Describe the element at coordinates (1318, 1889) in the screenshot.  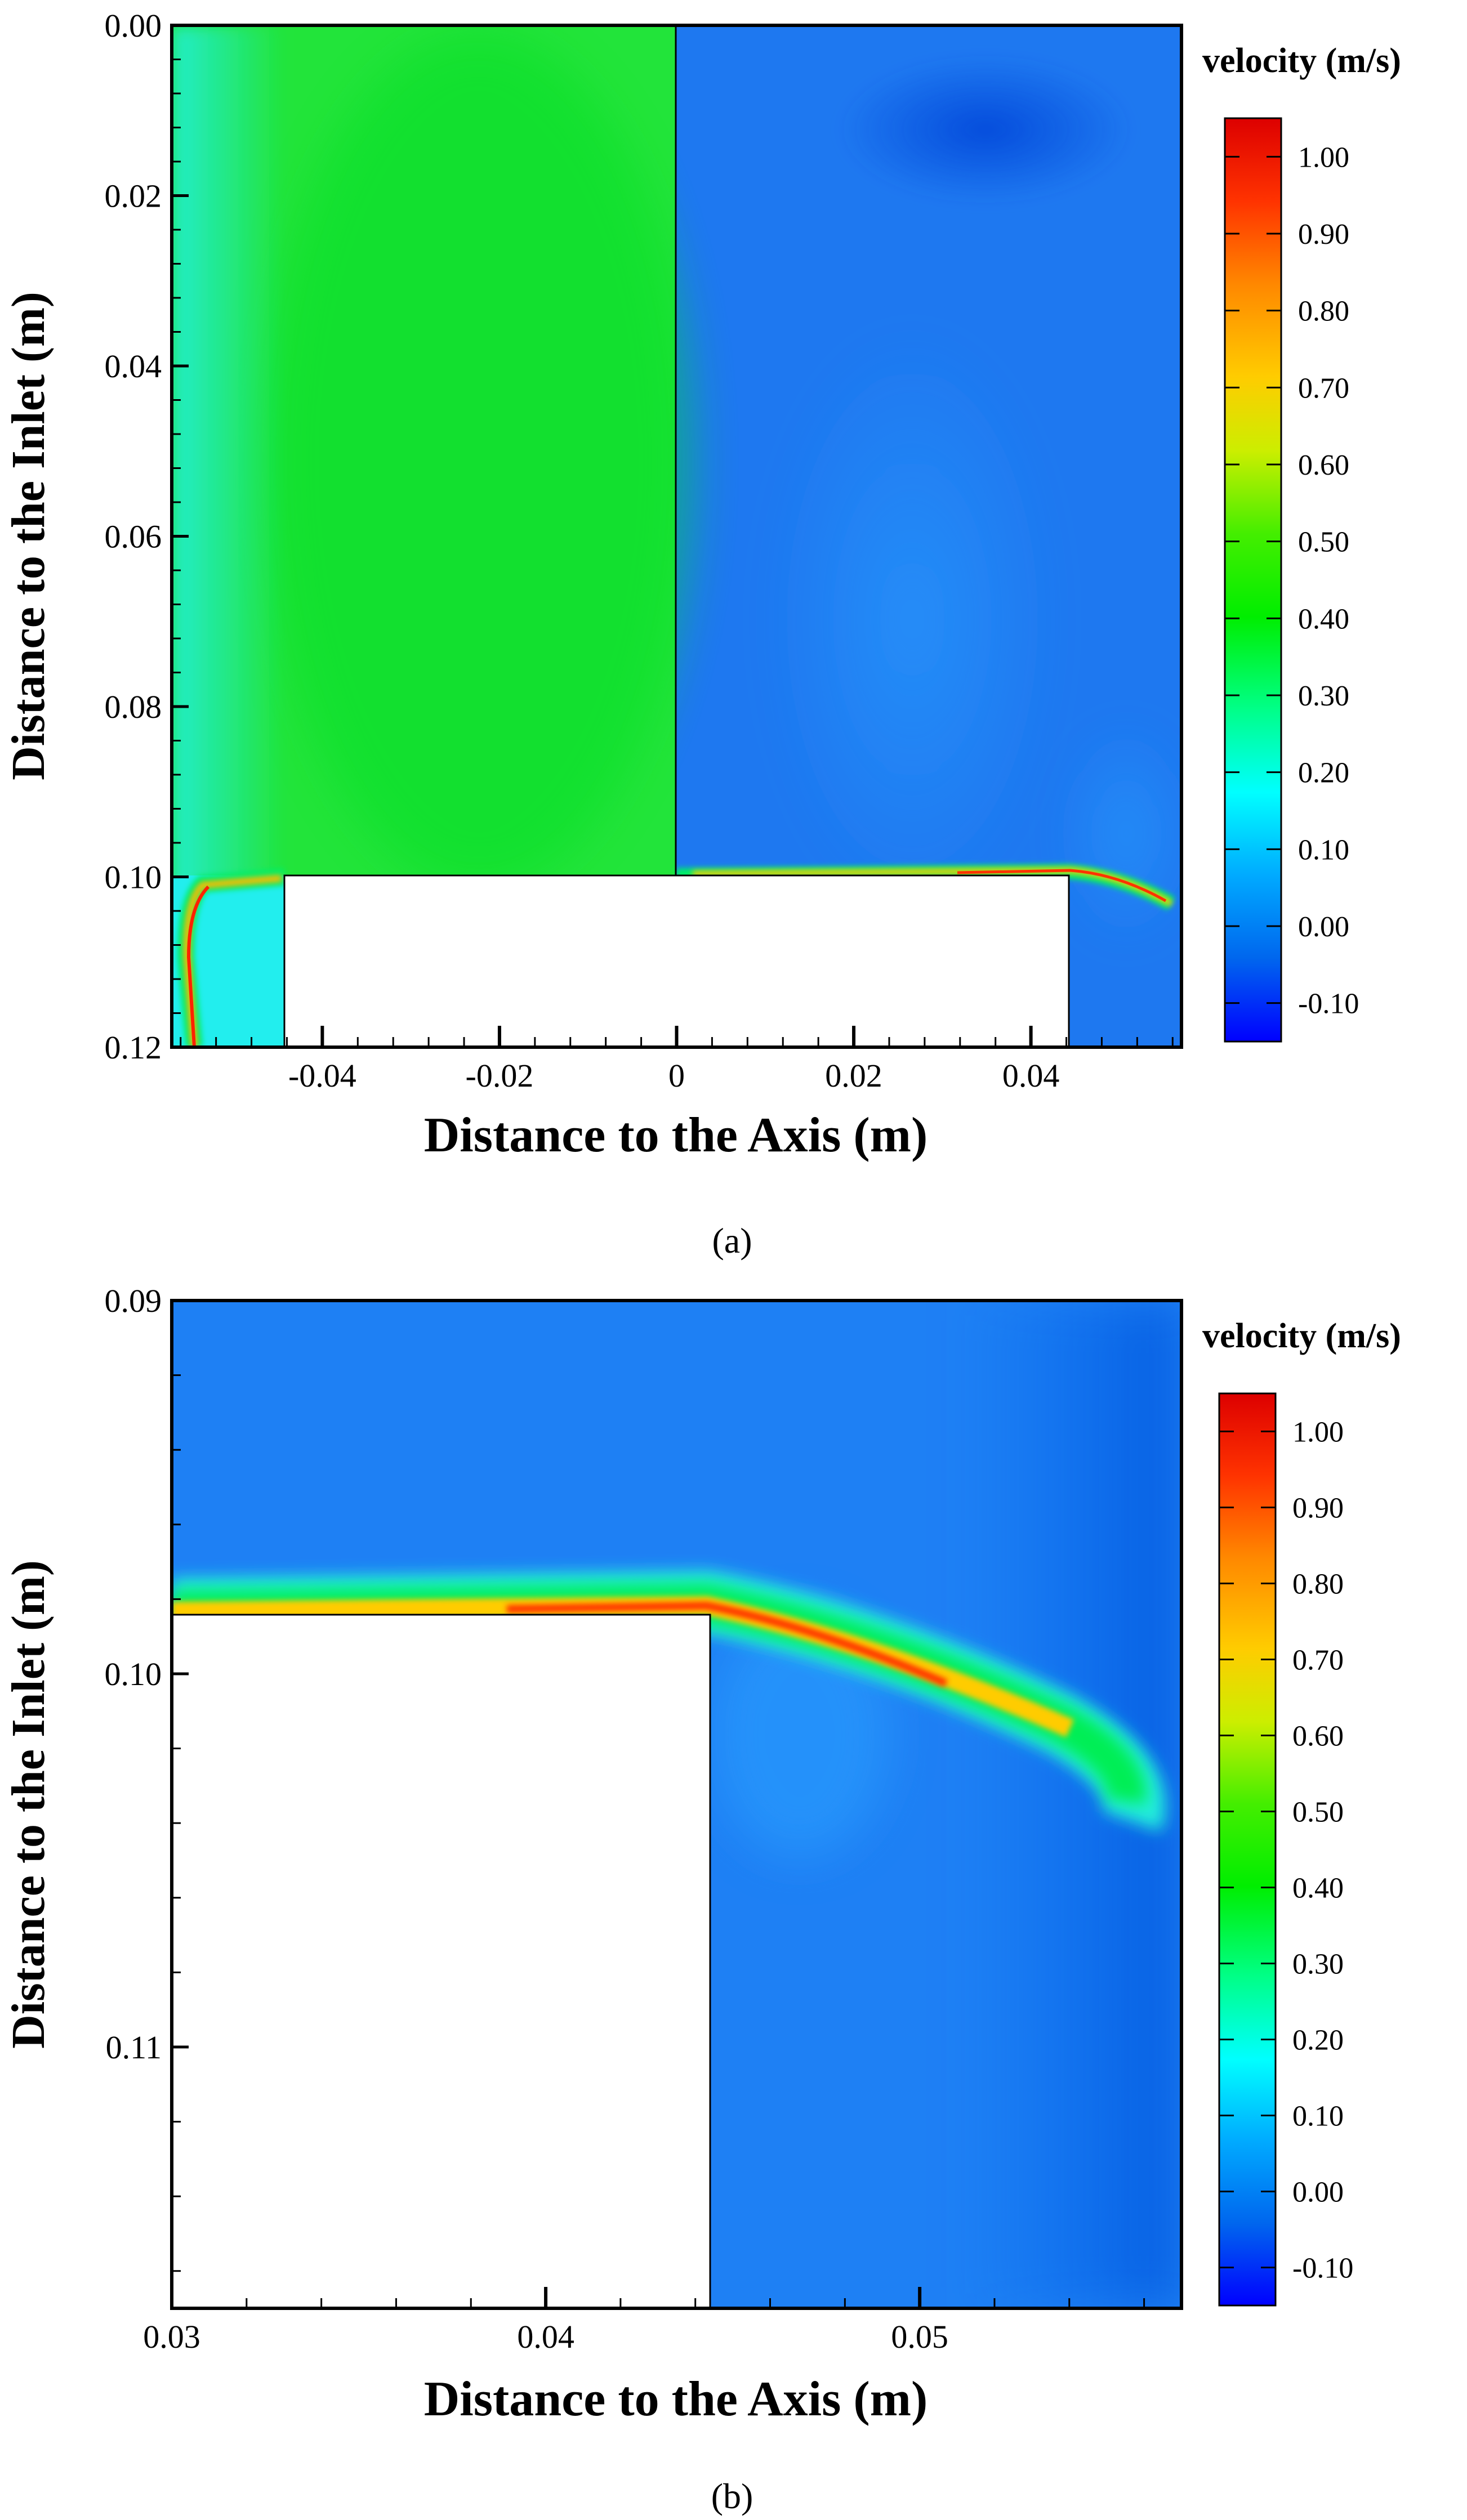
I see `panel-b-colorbar-tick-label: 0.40` at that location.